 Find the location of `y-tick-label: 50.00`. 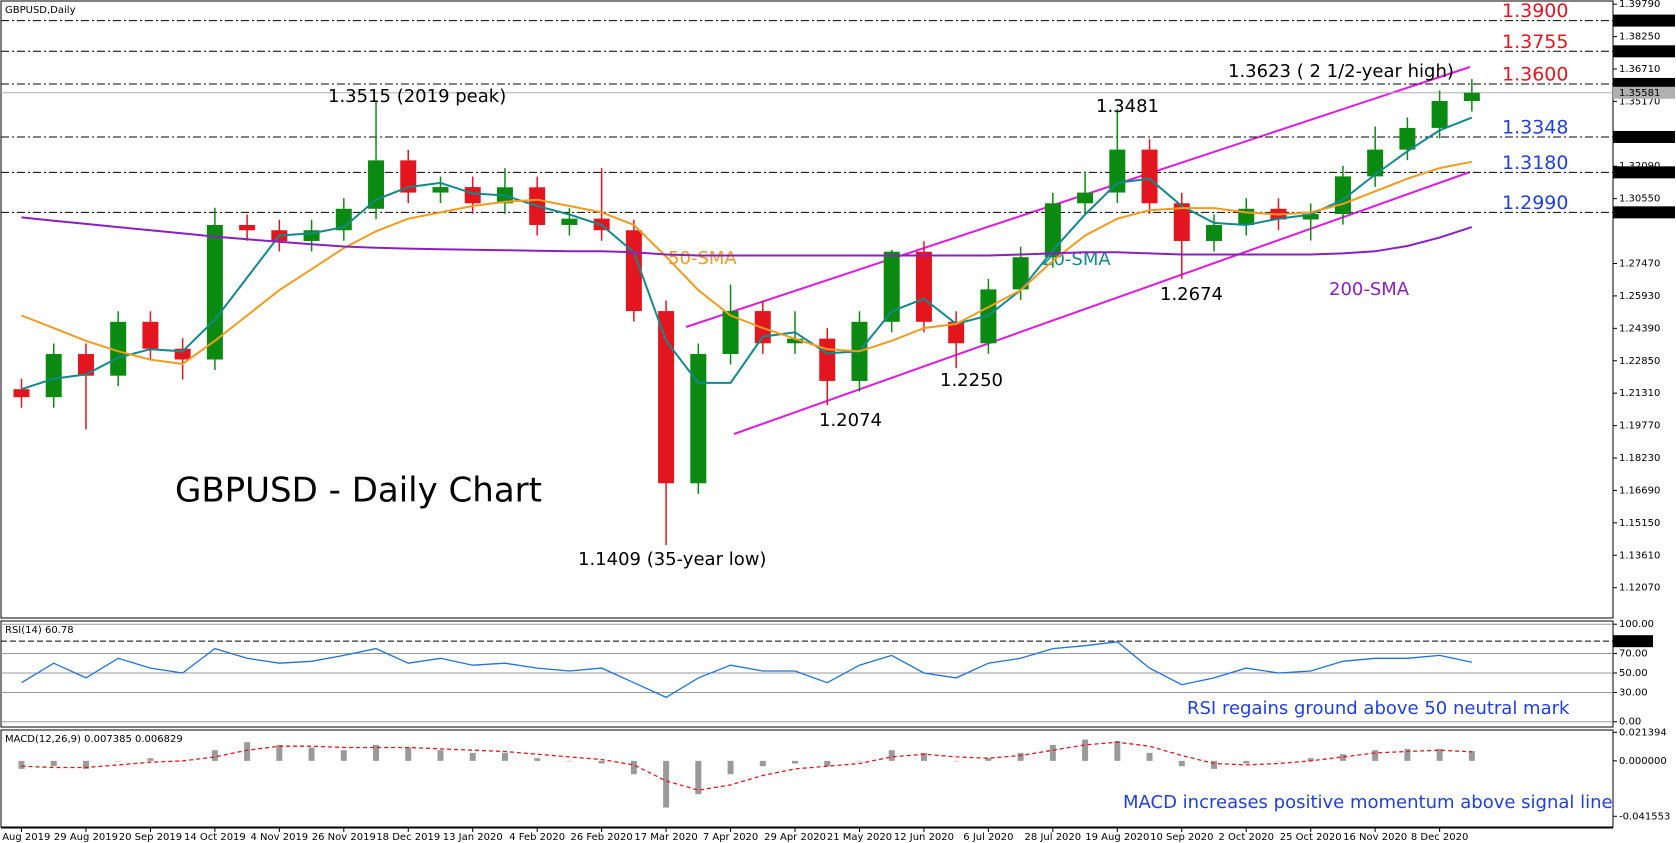

y-tick-label: 50.00 is located at coordinates (1633, 673).